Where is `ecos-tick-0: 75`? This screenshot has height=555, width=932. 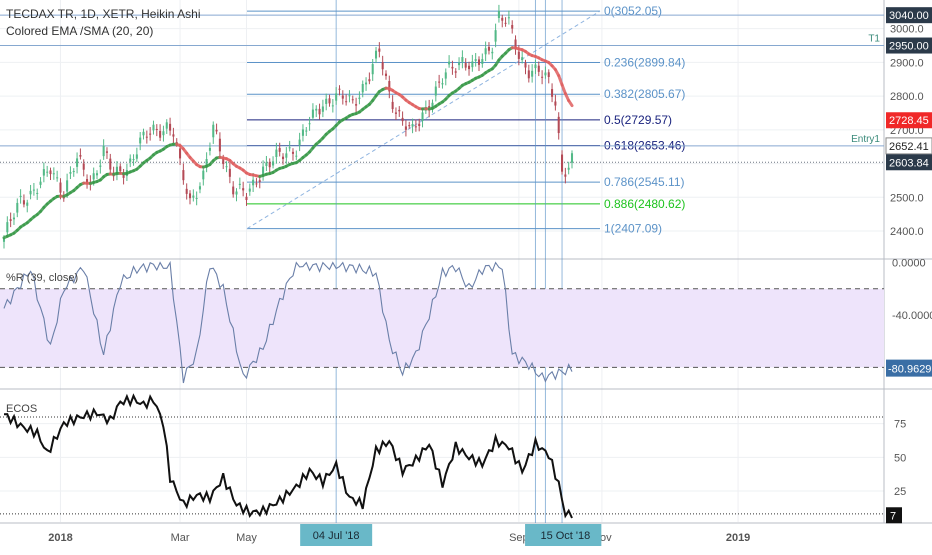
ecos-tick-0: 75 is located at coordinates (900, 425).